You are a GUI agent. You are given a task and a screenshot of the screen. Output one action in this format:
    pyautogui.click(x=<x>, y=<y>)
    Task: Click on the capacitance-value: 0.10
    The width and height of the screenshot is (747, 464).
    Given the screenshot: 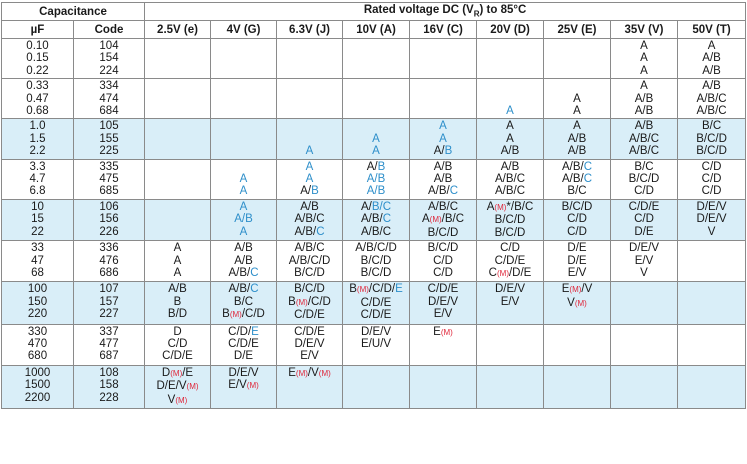 What is the action you would take?
    pyautogui.click(x=37, y=46)
    